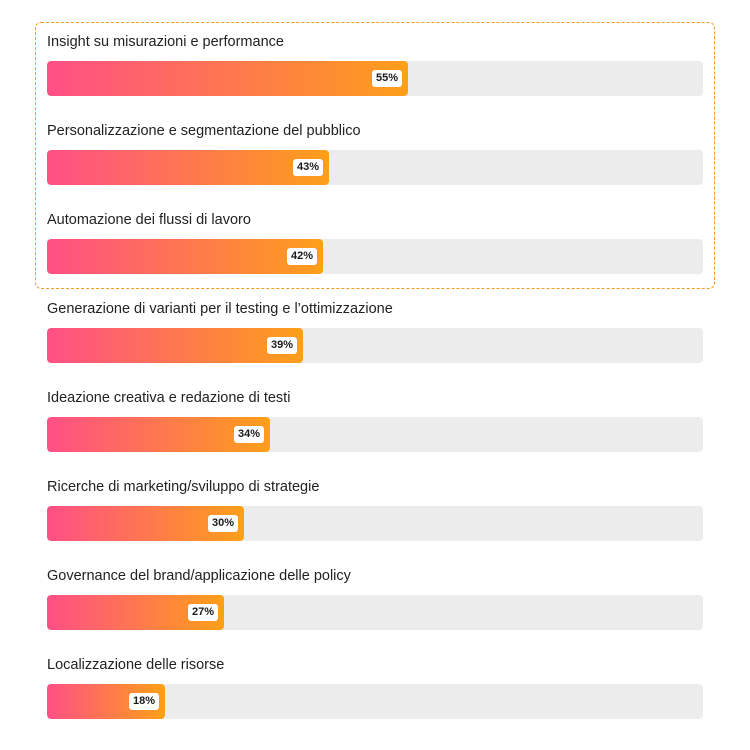 Image resolution: width=750 pixels, height=750 pixels. I want to click on bar-track: 55%, so click(375, 78).